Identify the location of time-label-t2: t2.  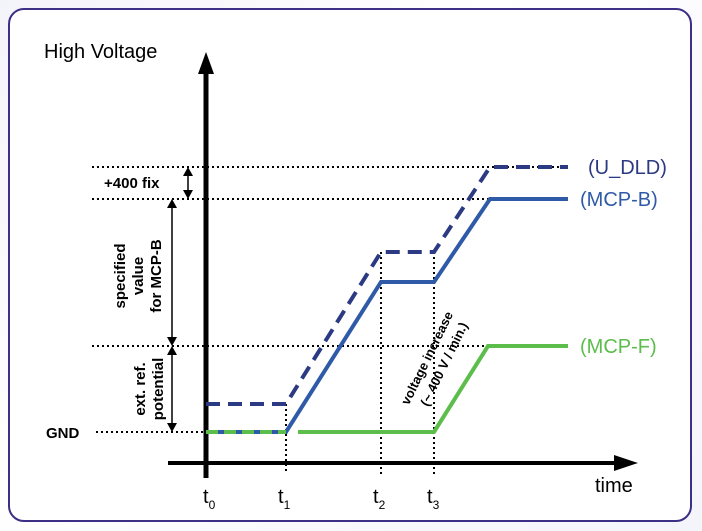
(379, 499).